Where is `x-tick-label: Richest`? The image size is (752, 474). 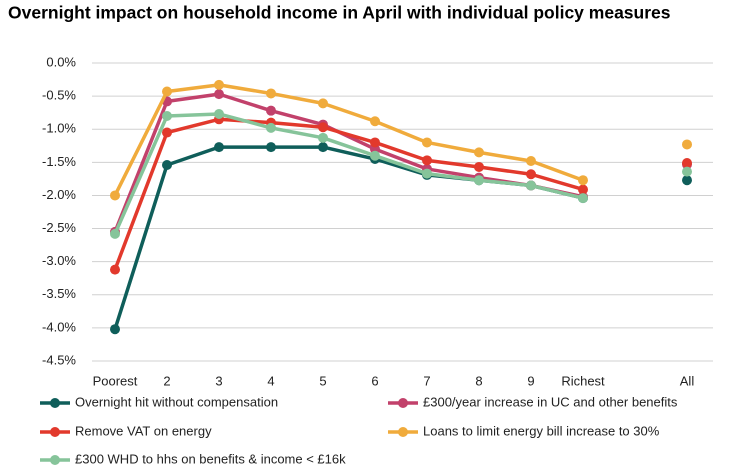
x-tick-label: Richest is located at coordinates (583, 380).